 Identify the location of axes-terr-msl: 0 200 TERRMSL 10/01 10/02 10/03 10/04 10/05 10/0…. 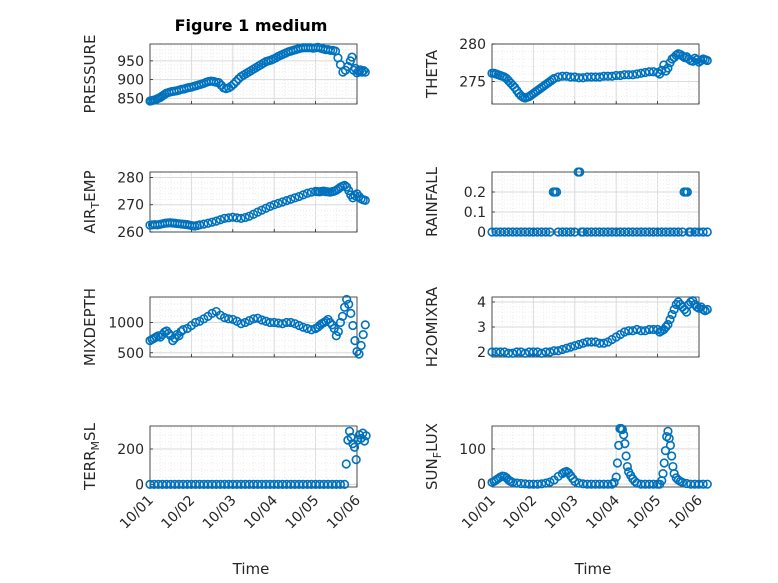
(226, 477).